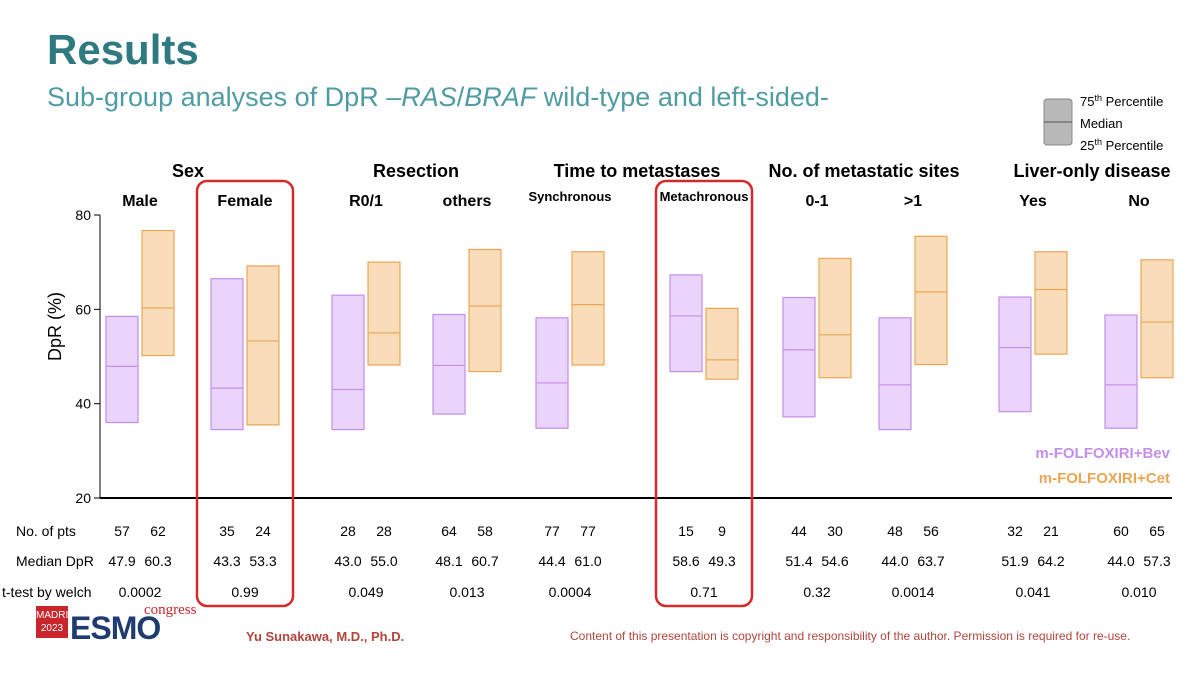 The width and height of the screenshot is (1200, 678). Describe the element at coordinates (55, 326) in the screenshot. I see `y-axis-label: DpR (%)` at that location.